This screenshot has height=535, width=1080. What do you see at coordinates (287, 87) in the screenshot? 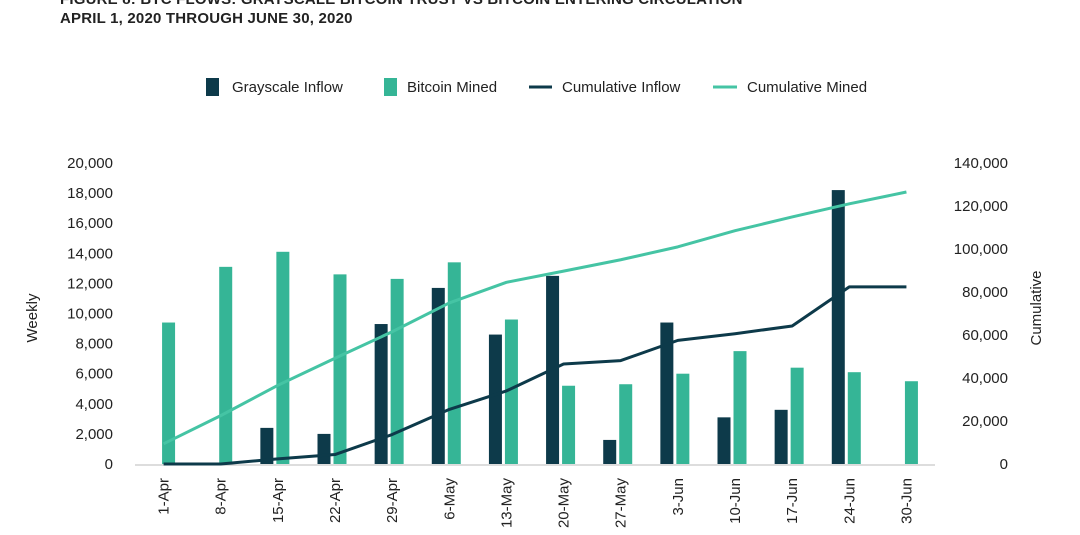
I see `legend-label-grayscale-inflow: Grayscale Inflow` at bounding box center [287, 87].